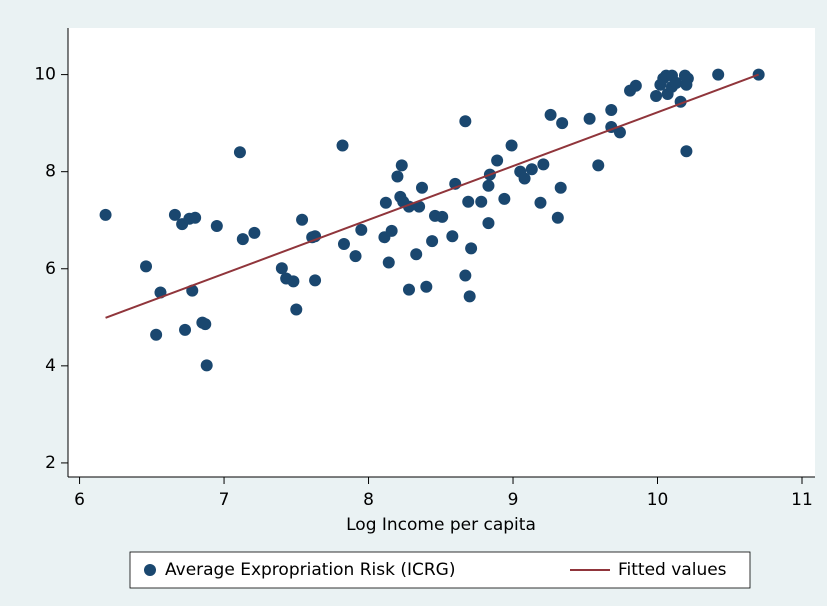 This screenshot has height=606, width=827. I want to click on y-tick-label: 10, so click(45, 75).